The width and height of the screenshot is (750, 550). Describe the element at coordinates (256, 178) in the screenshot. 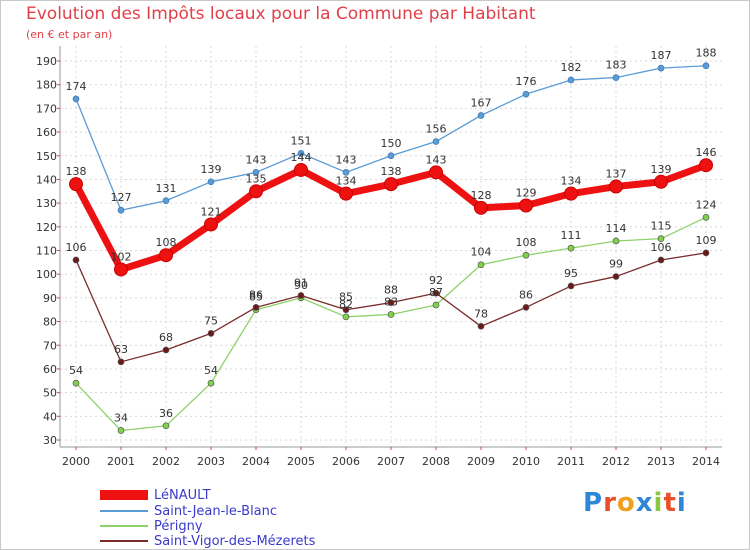

I see `data-label: 135` at that location.